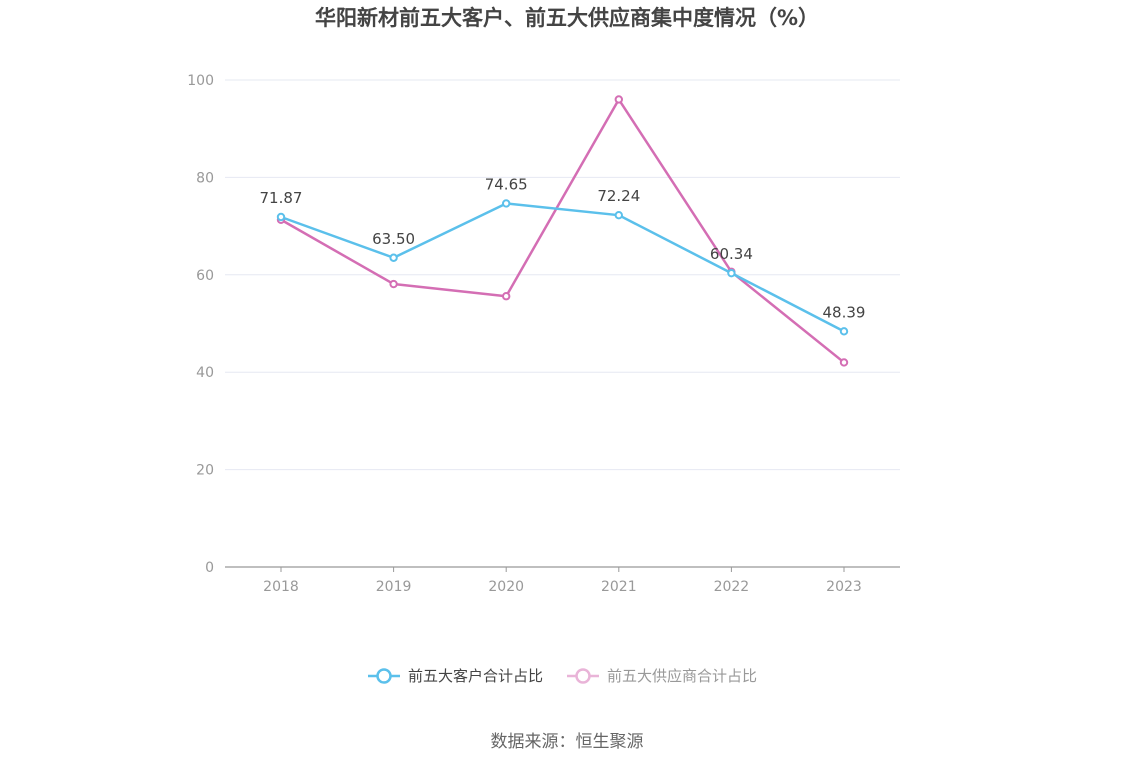 Image resolution: width=1134 pixels, height=766 pixels. Describe the element at coordinates (844, 587) in the screenshot. I see `x-tick-label: 2023` at that location.